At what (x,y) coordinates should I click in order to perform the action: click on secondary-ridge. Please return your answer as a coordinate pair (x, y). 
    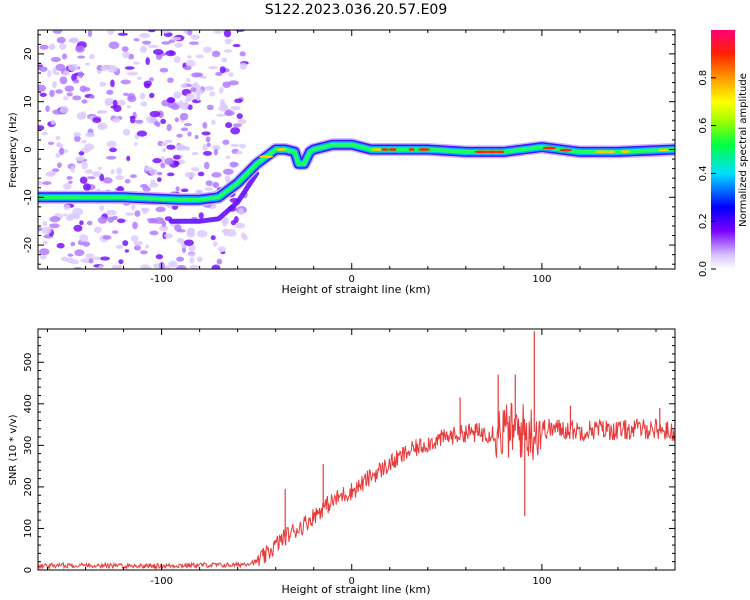
    Looking at the image, I should click on (214, 197).